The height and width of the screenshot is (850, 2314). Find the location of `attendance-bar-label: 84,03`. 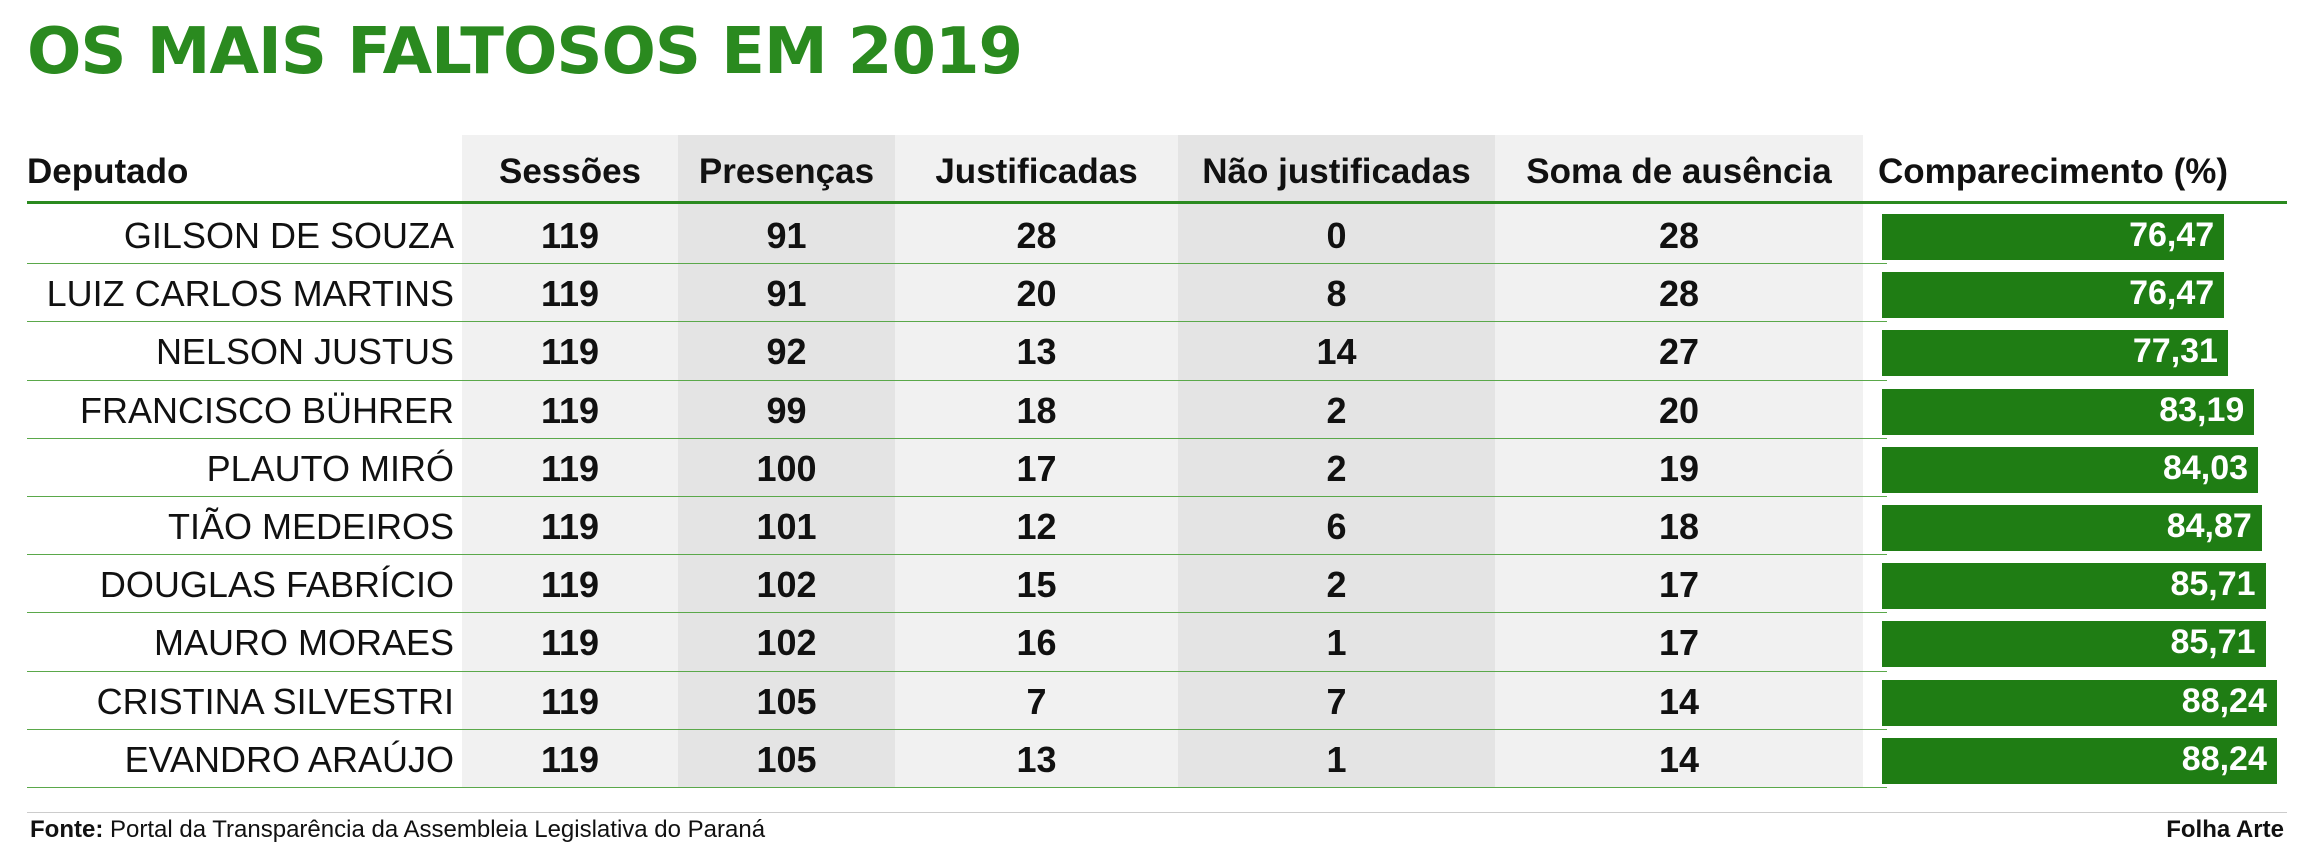

attendance-bar-label: 84,03 is located at coordinates (2205, 467).